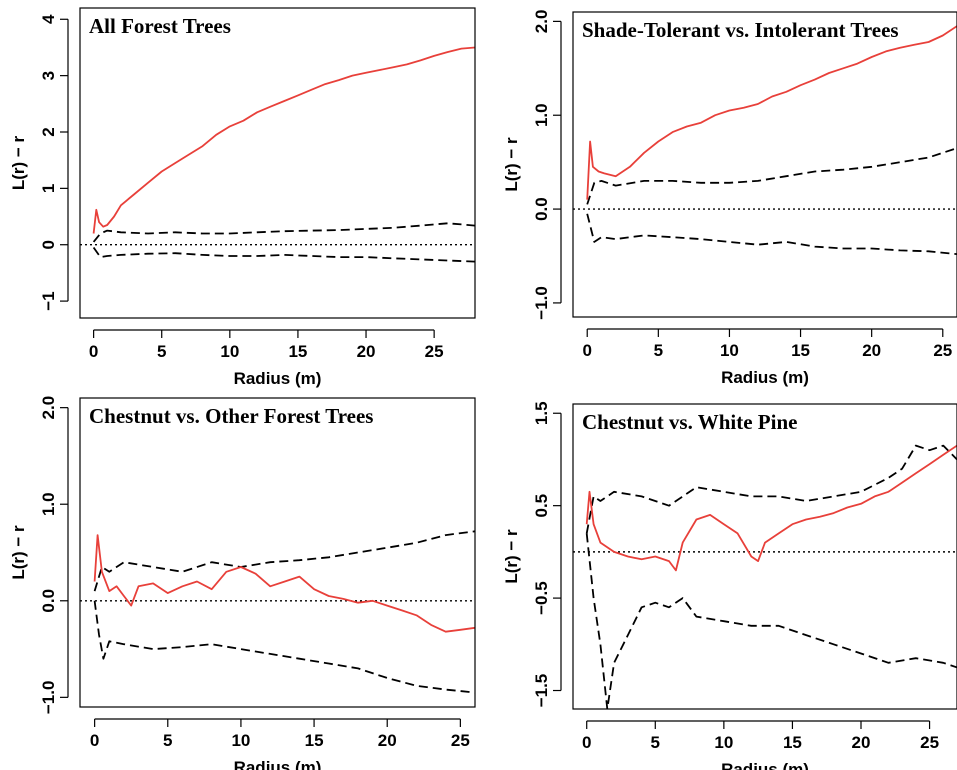 The height and width of the screenshot is (770, 957). What do you see at coordinates (48, 244) in the screenshot?
I see `y-tick-label: 0` at bounding box center [48, 244].